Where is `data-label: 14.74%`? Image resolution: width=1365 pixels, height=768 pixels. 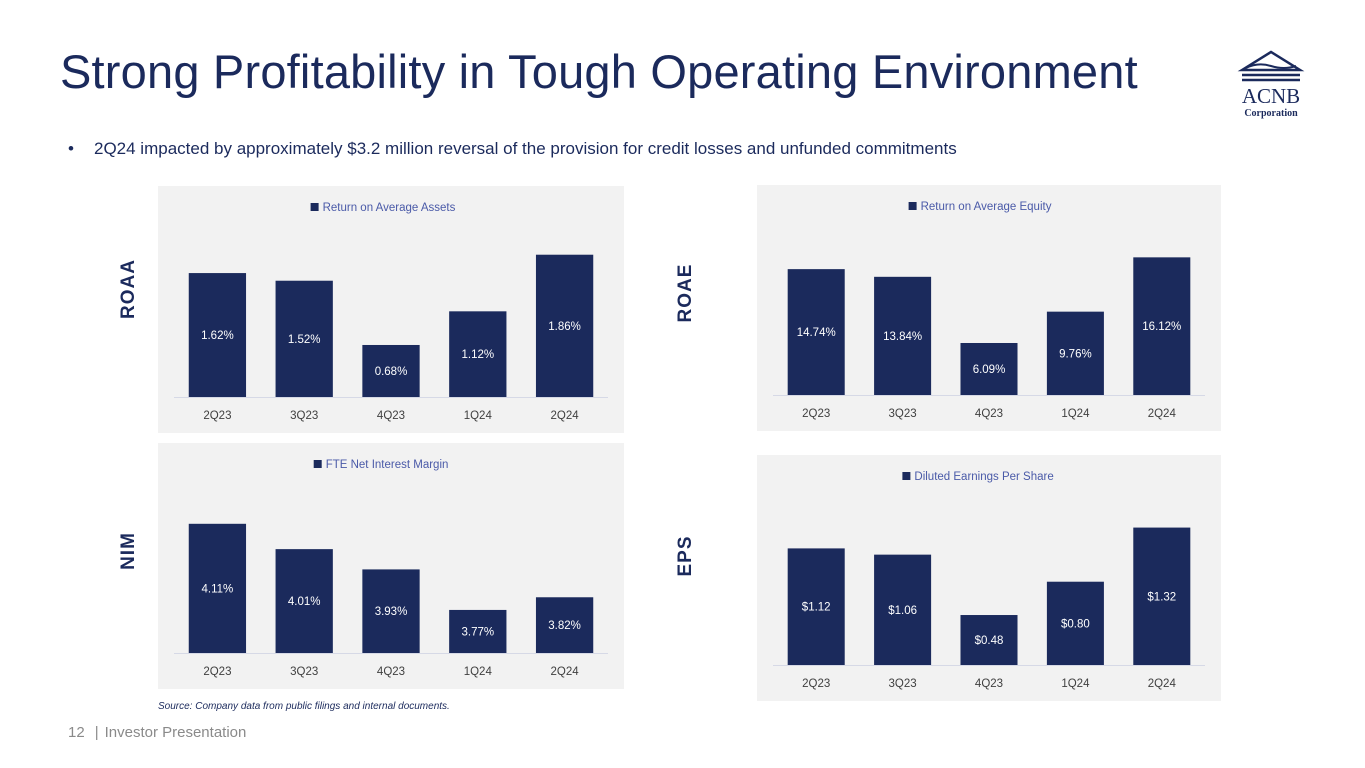
data-label: 14.74% is located at coordinates (816, 333).